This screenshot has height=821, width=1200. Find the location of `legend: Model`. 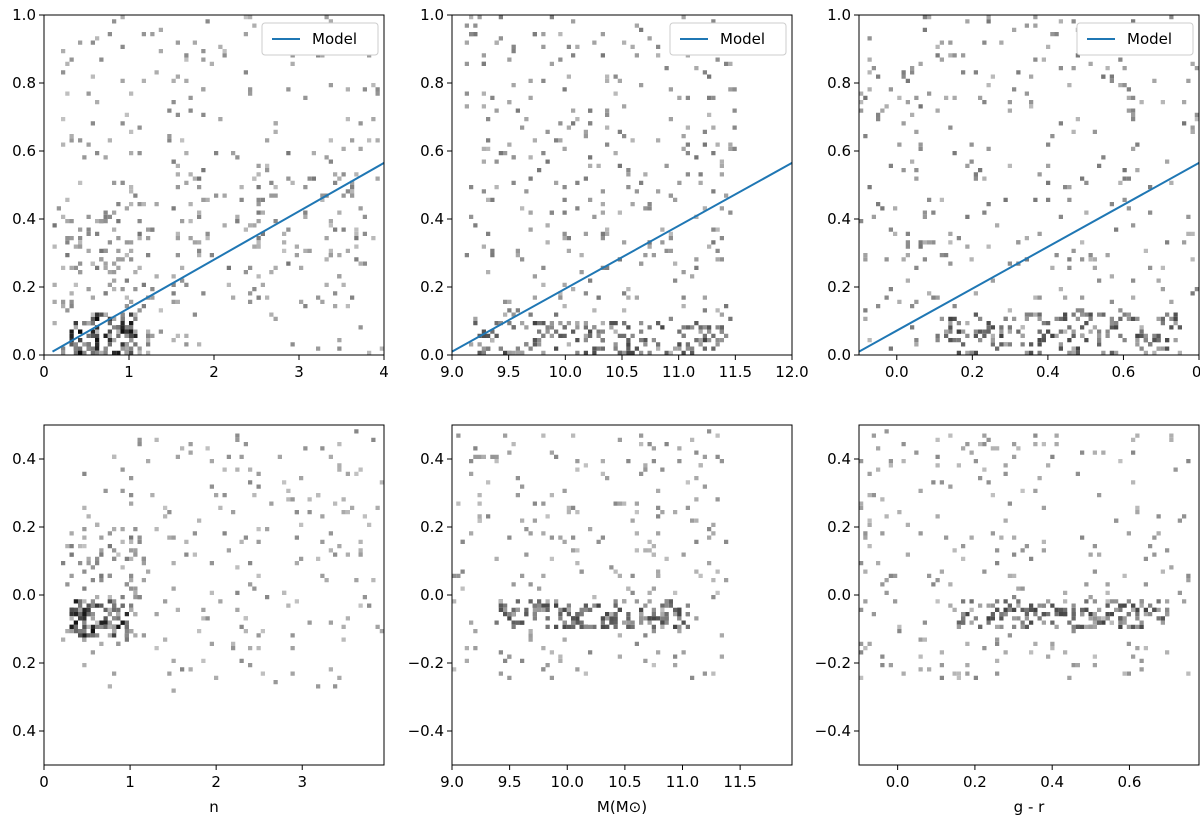

legend: Model is located at coordinates (1135, 39).